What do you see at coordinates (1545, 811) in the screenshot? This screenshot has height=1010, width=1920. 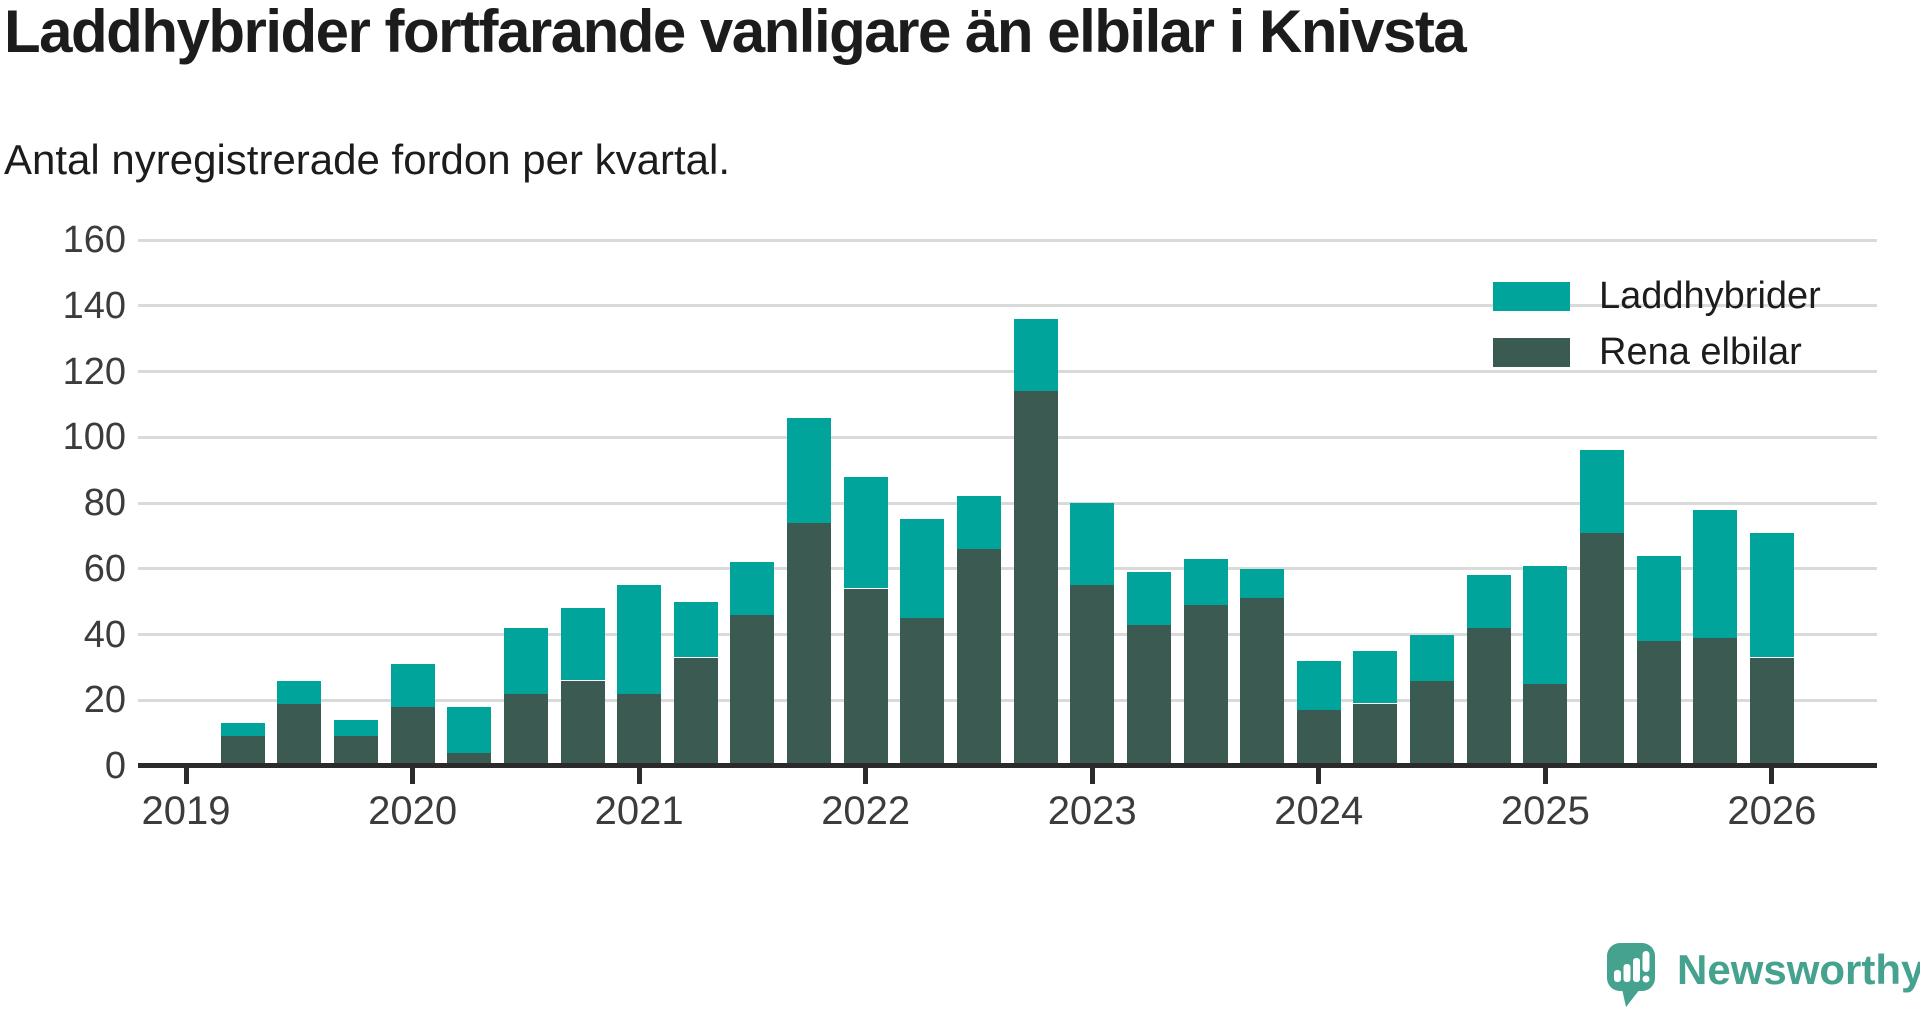 I see `x-axis-label-2025: 2025` at bounding box center [1545, 811].